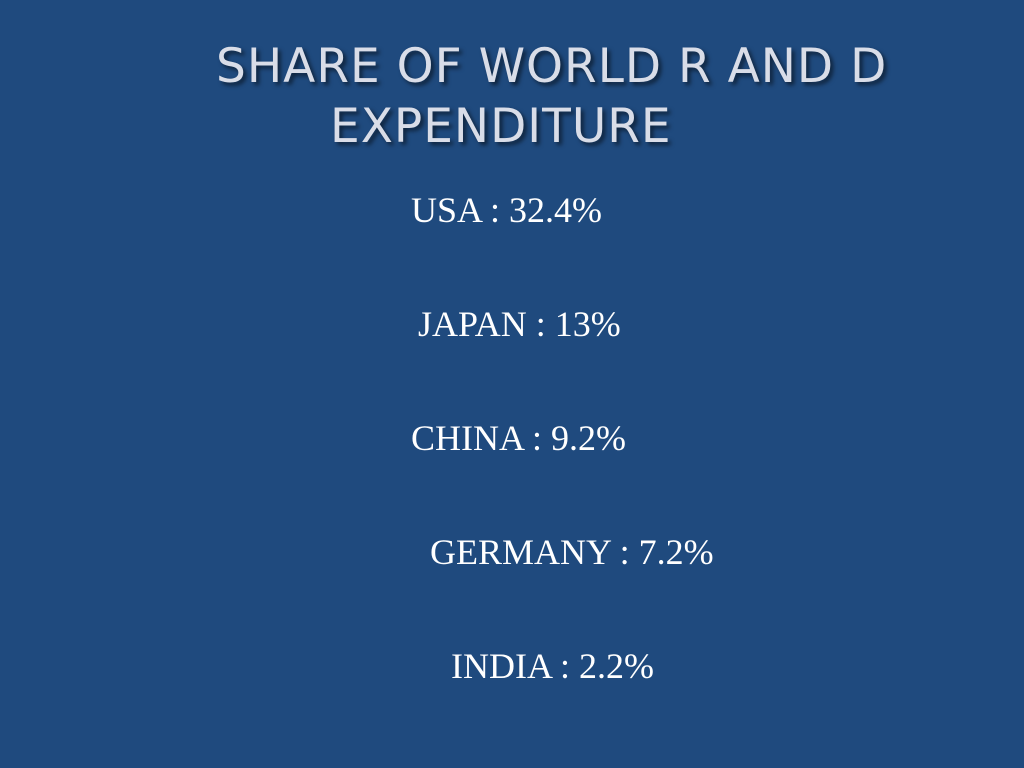  I want to click on country-share-germany: GERMANY : 7.2%, so click(572, 552).